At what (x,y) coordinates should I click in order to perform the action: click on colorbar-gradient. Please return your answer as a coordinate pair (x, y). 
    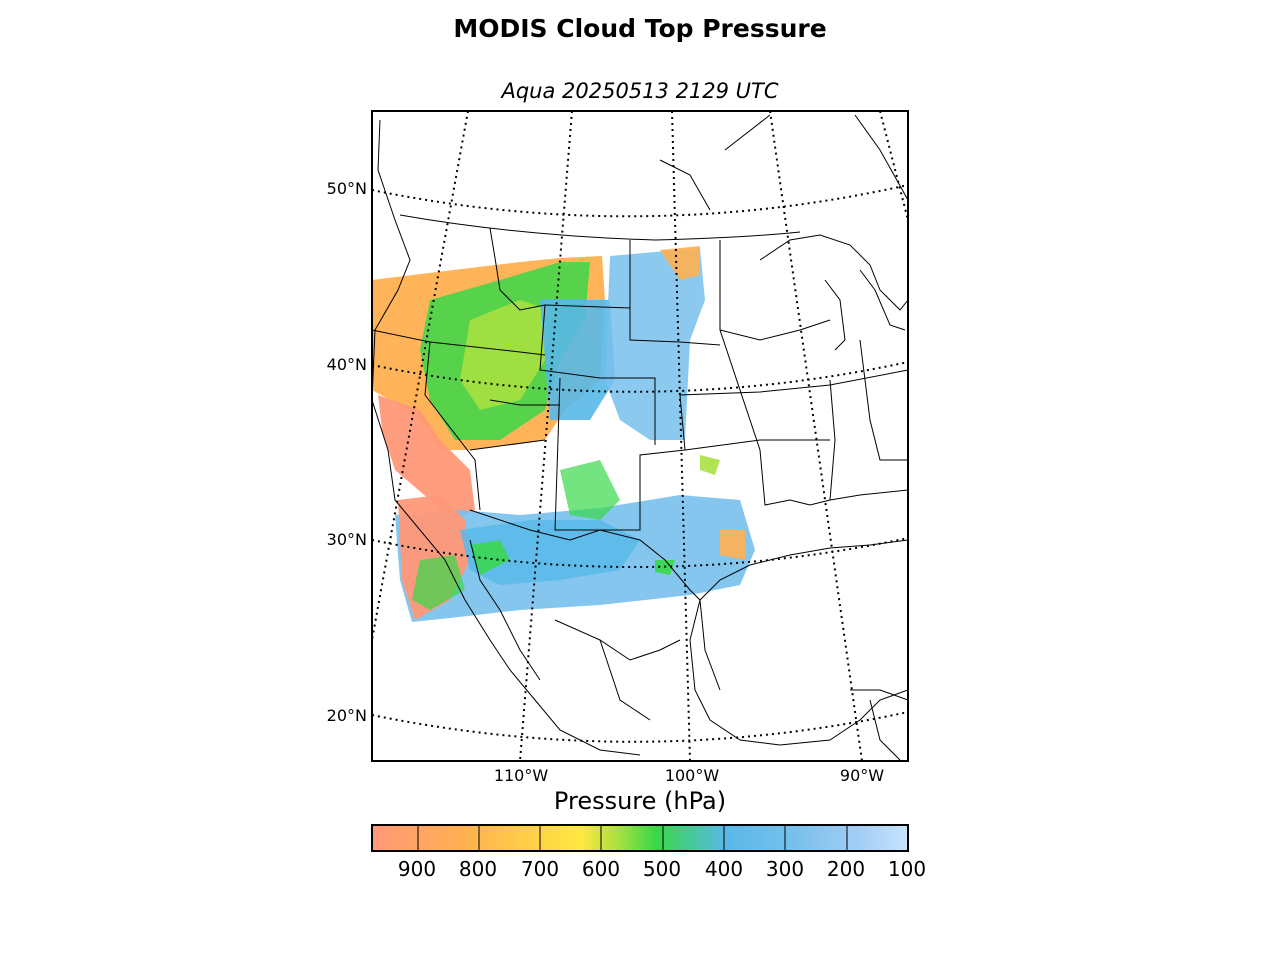
    Looking at the image, I should click on (640, 838).